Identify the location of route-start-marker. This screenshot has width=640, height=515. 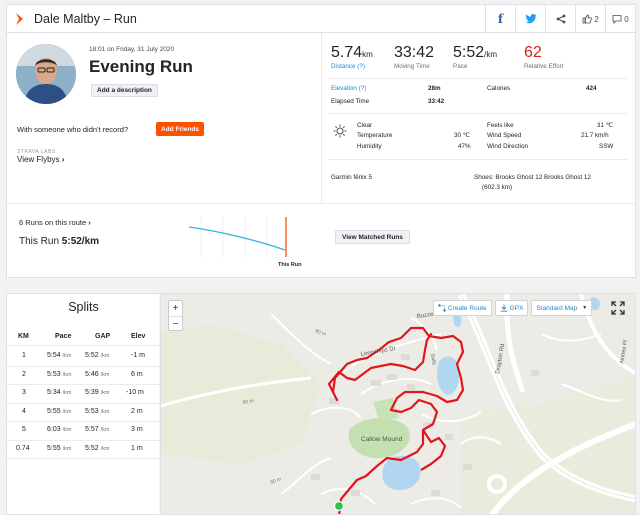
(339, 506).